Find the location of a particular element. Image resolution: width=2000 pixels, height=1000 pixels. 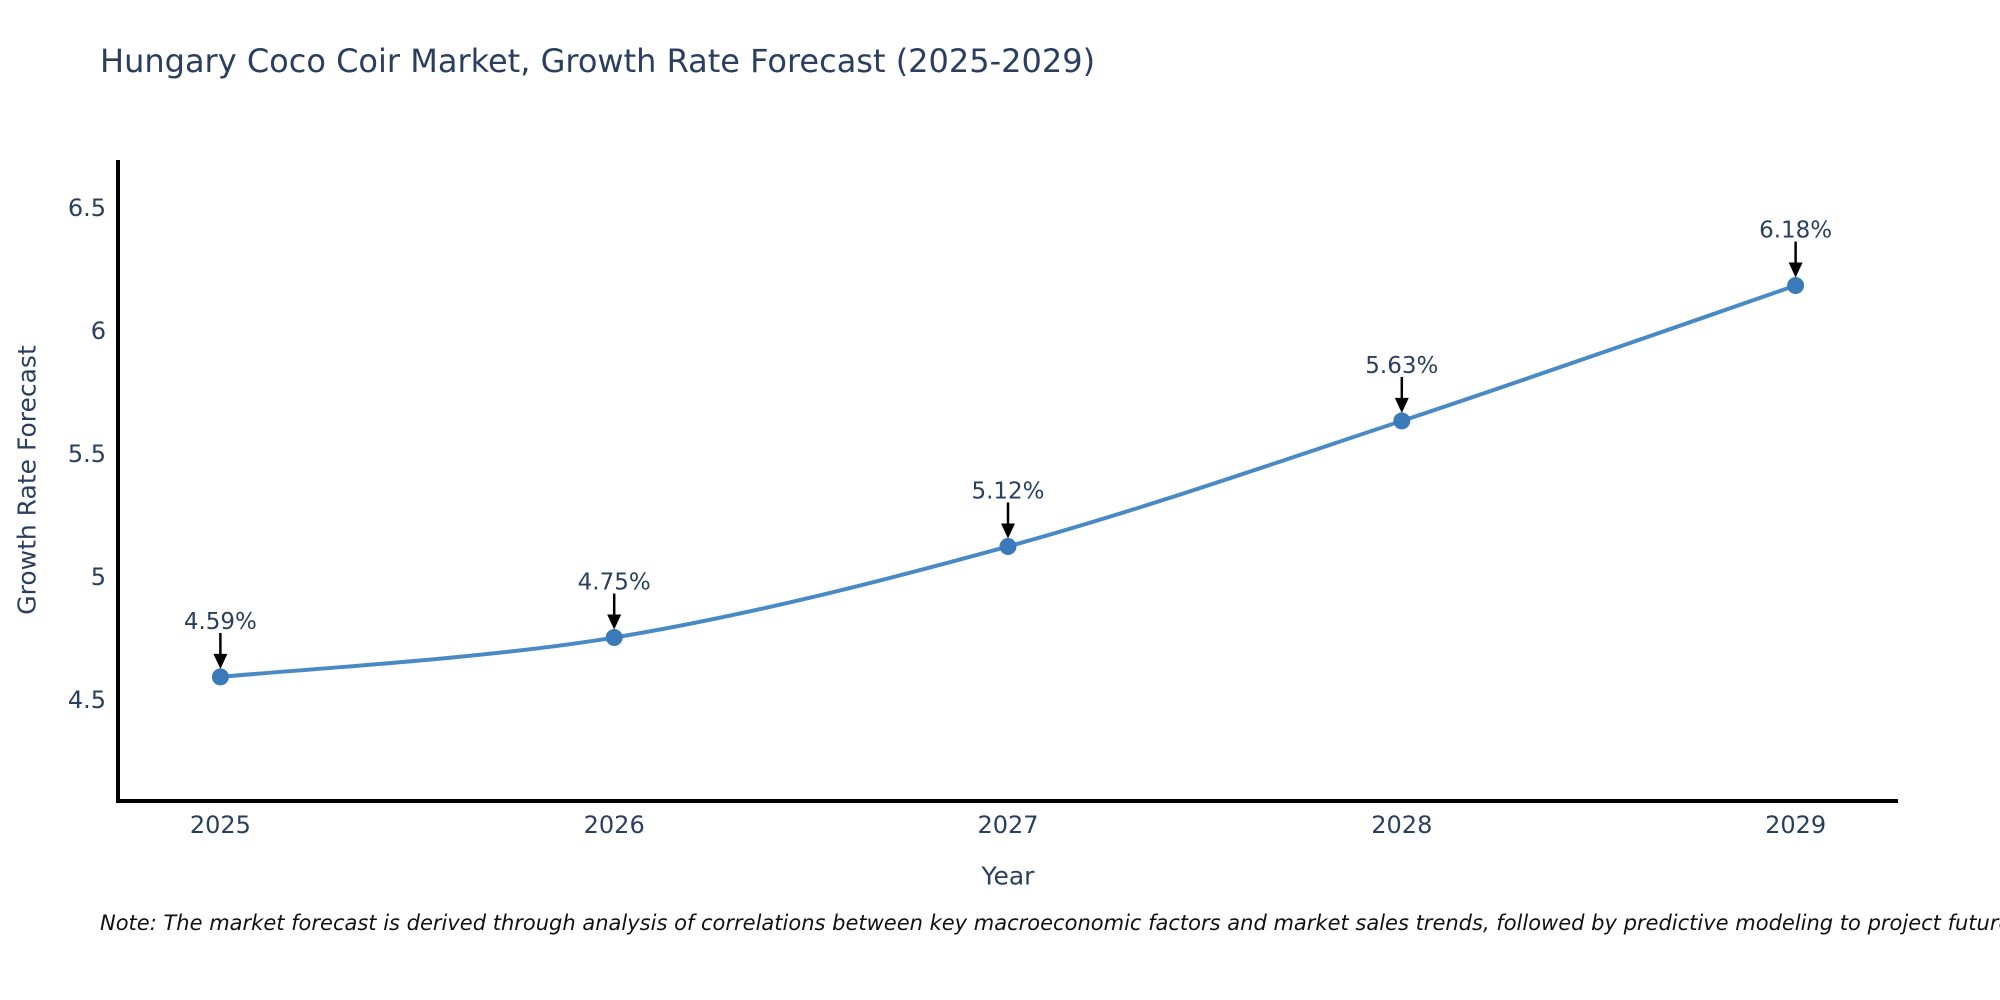

annotation-label: 4.75% is located at coordinates (614, 583).